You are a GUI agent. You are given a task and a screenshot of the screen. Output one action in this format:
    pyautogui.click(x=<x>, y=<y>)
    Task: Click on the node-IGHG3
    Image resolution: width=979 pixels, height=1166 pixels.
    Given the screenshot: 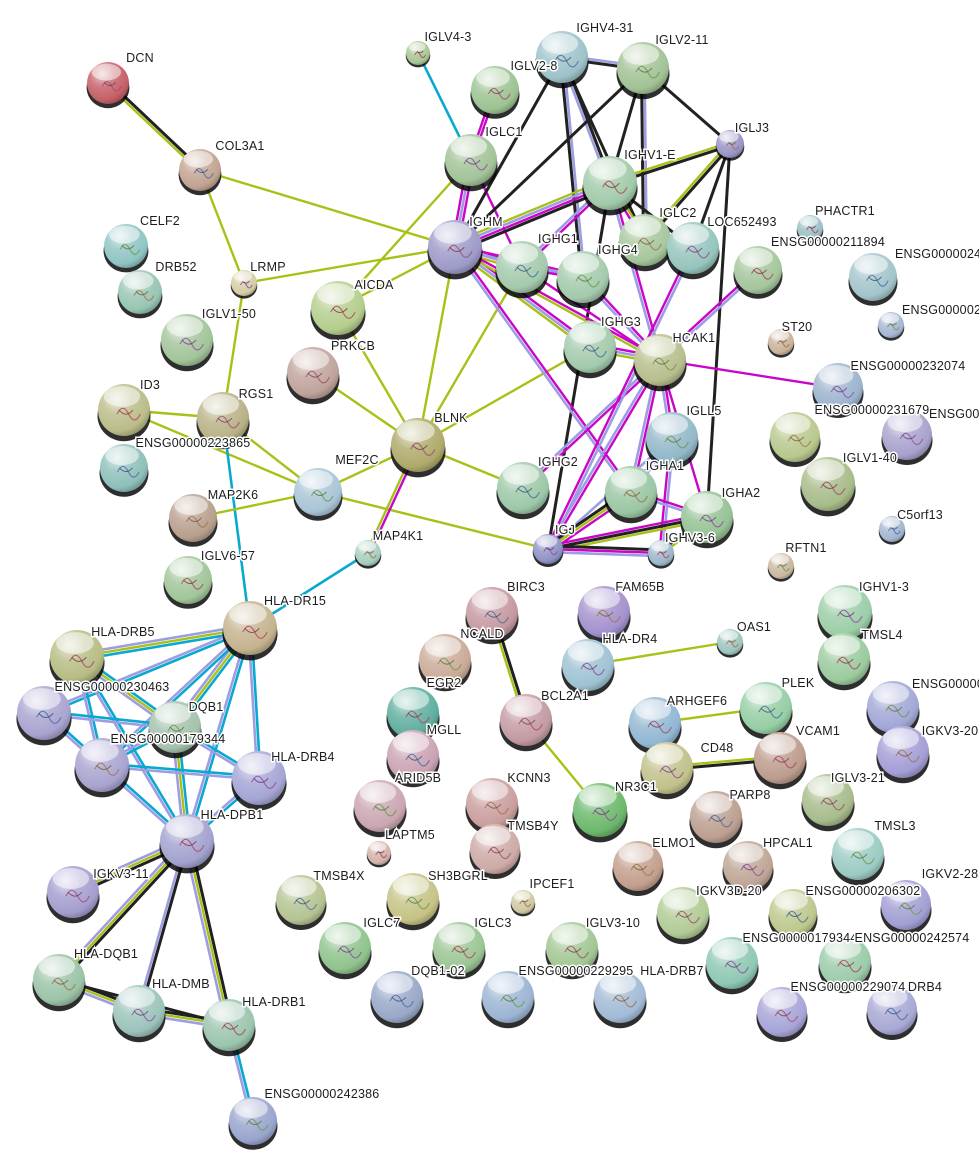 What is the action you would take?
    pyautogui.click(x=590, y=350)
    